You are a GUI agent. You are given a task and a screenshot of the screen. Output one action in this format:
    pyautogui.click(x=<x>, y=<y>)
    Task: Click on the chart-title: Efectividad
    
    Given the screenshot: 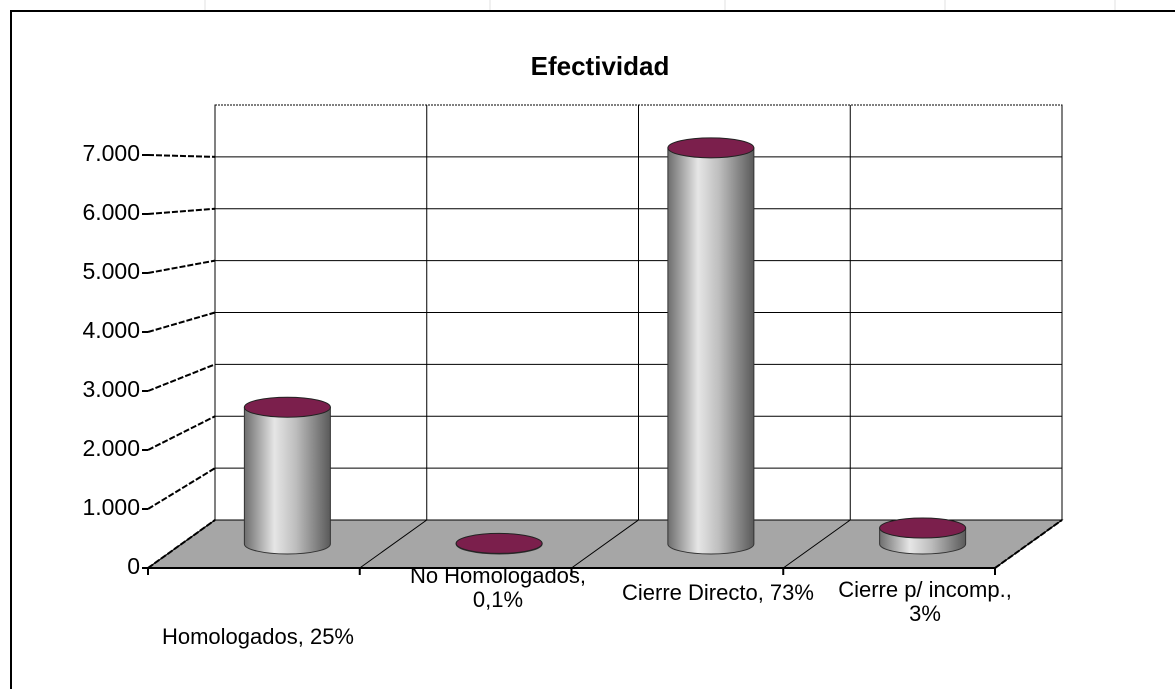 What is the action you would take?
    pyautogui.click(x=600, y=66)
    